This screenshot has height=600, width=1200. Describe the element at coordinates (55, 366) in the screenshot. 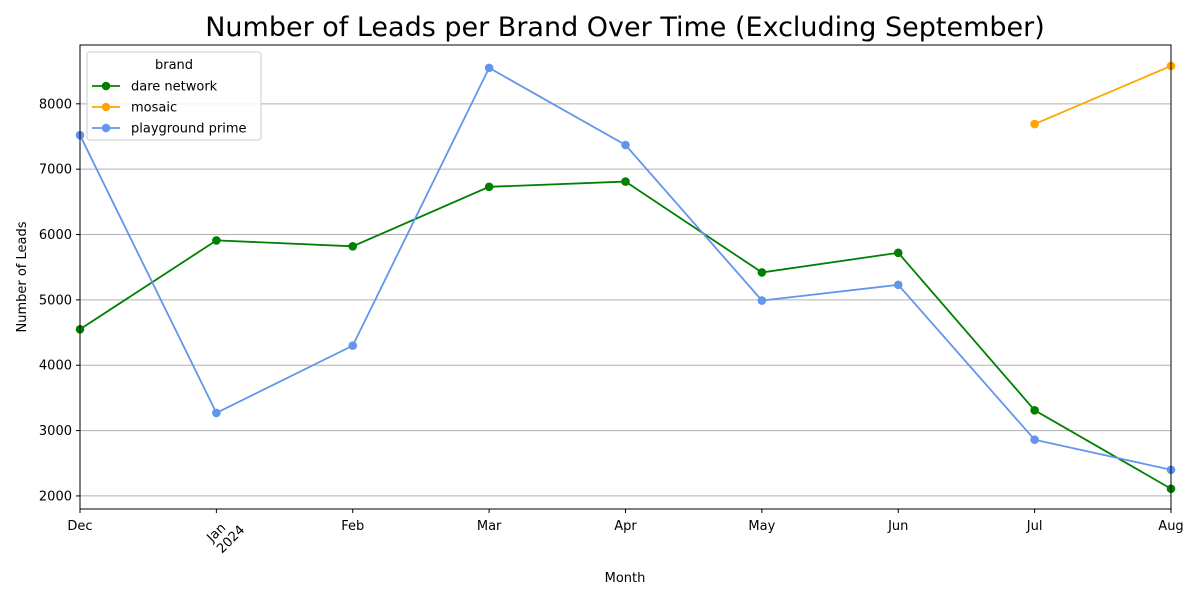

I see `y-tick-label: 4000` at that location.